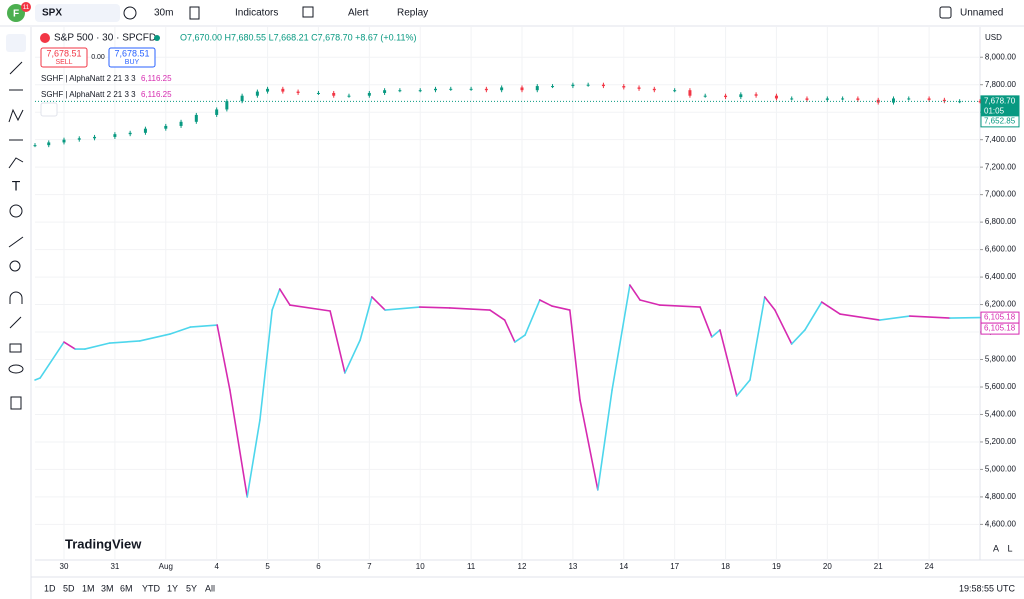 The width and height of the screenshot is (1024, 599). What do you see at coordinates (16, 211) in the screenshot?
I see `icon-tool` at bounding box center [16, 211].